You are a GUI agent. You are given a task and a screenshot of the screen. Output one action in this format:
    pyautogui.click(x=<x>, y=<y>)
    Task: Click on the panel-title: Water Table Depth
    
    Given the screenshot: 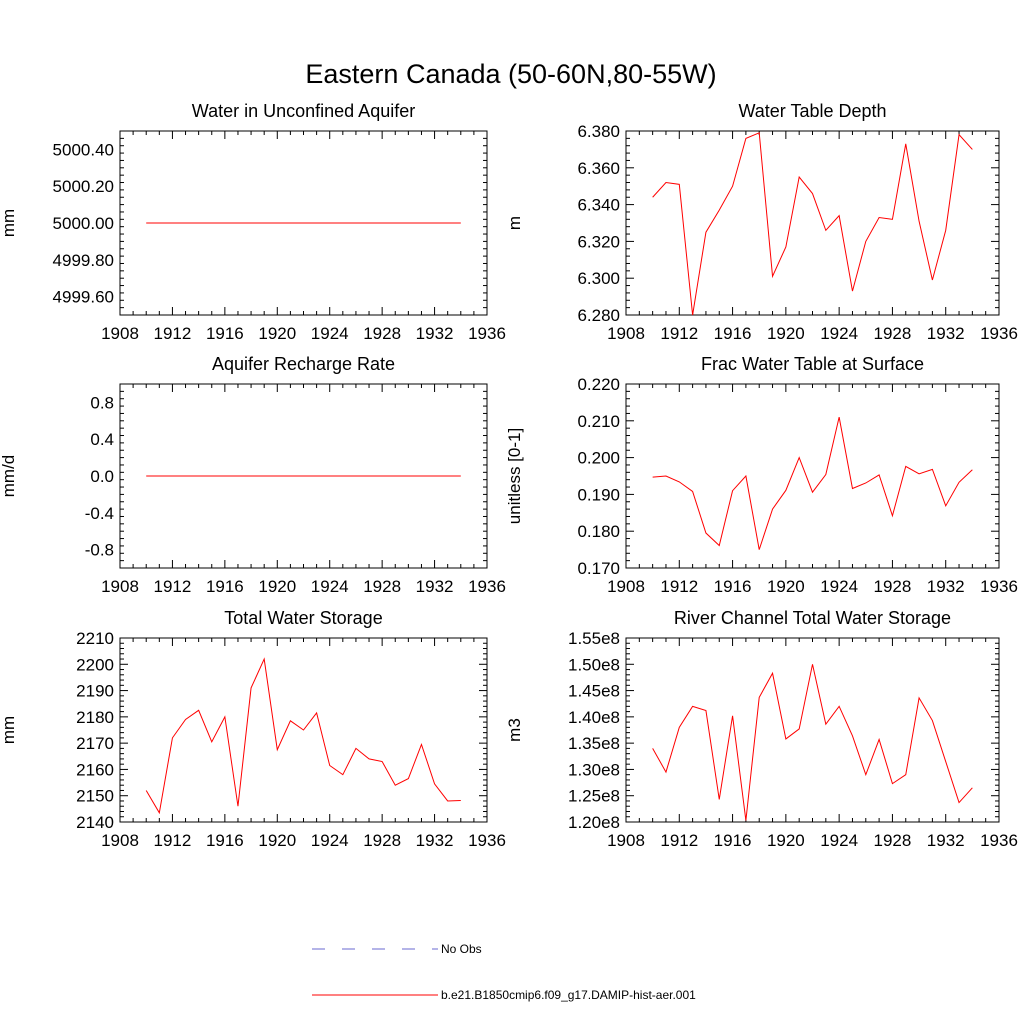 What is the action you would take?
    pyautogui.click(x=812, y=111)
    